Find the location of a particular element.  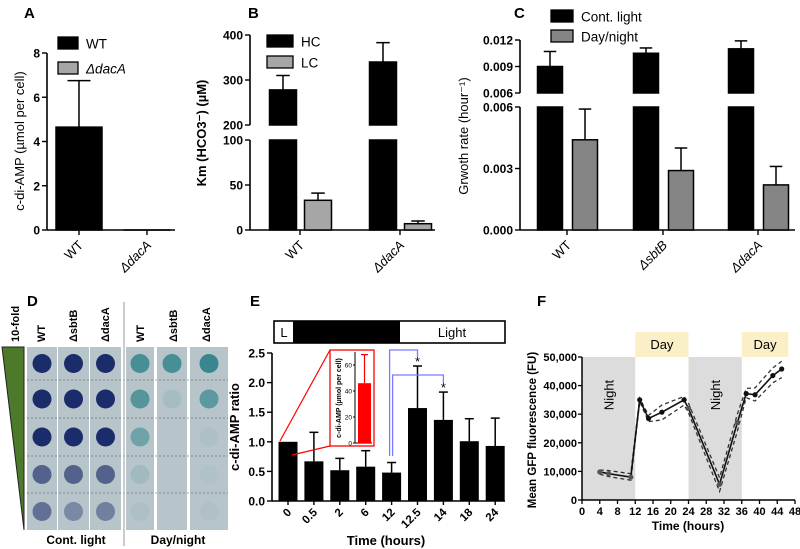

y-tick-label: 0.5 is located at coordinates (256, 472).